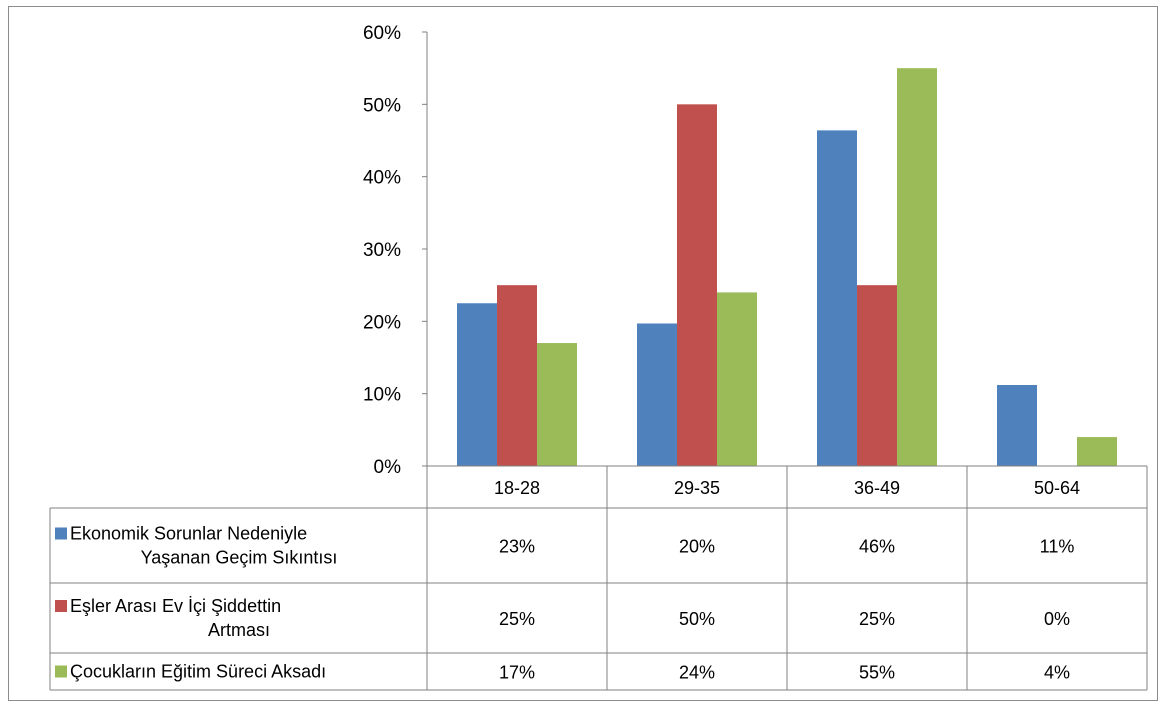  What do you see at coordinates (175, 606) in the screenshot?
I see `legend-label: Eşler Arası Ev İçi Şiddettin` at bounding box center [175, 606].